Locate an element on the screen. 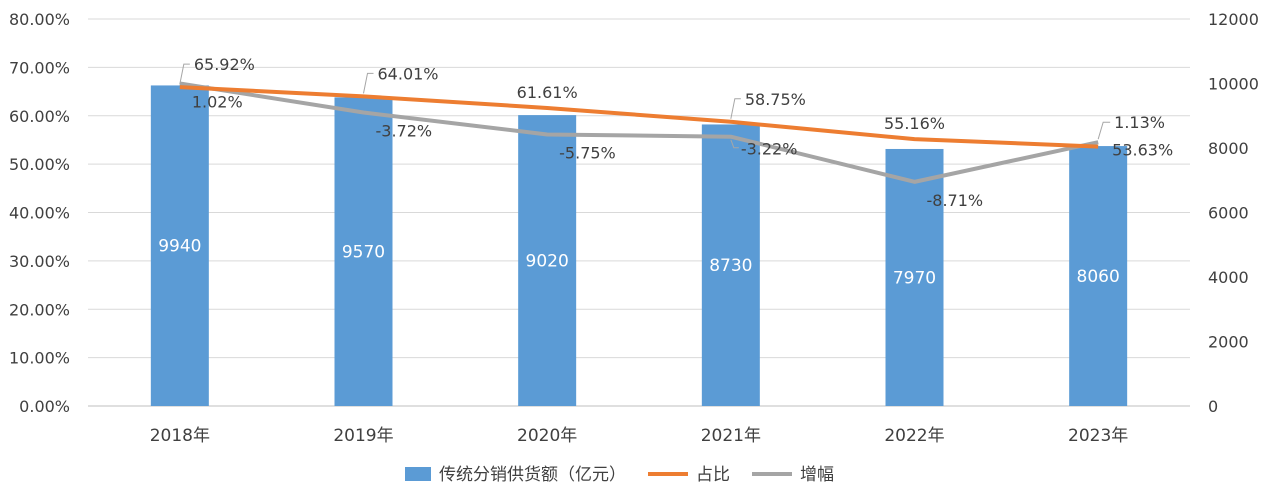  bar-value-label: 8730 is located at coordinates (730, 266).